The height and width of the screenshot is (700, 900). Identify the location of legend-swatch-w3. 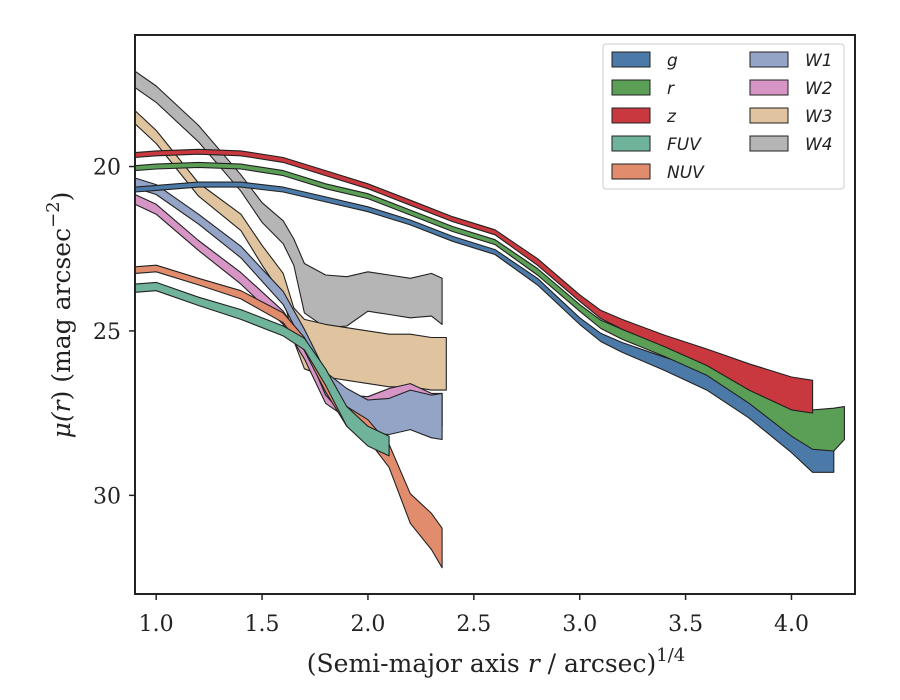
(769, 115).